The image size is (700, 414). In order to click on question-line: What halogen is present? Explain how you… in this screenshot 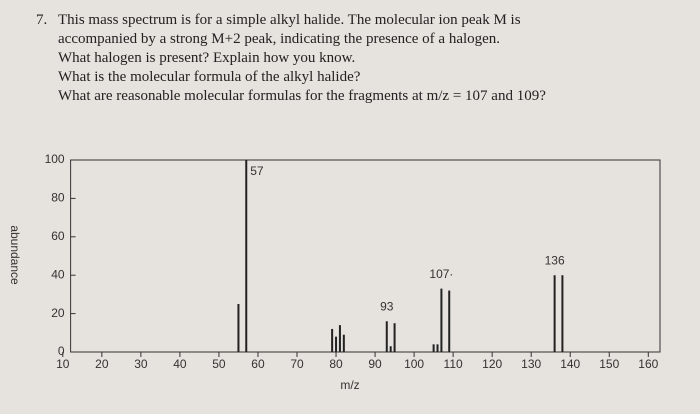, I will do `click(207, 58)`.